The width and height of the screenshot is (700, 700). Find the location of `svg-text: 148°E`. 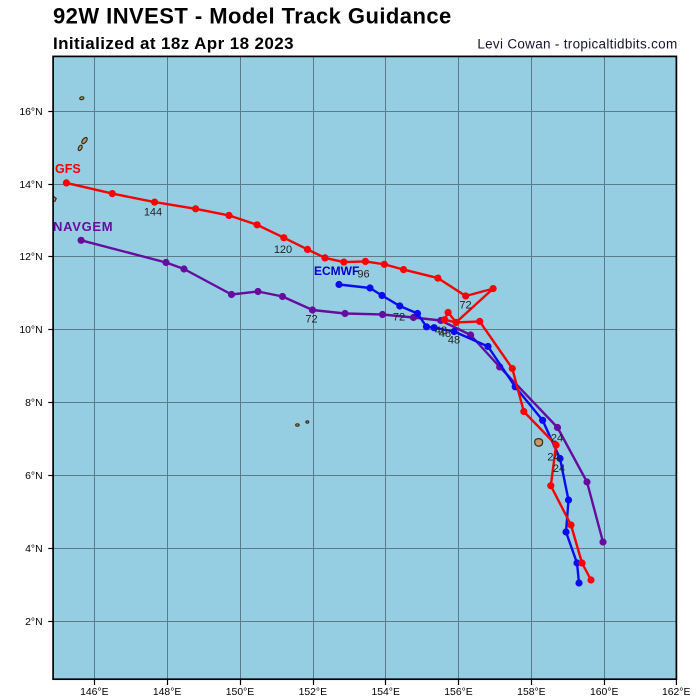

svg-text: 148°E is located at coordinates (167, 692).